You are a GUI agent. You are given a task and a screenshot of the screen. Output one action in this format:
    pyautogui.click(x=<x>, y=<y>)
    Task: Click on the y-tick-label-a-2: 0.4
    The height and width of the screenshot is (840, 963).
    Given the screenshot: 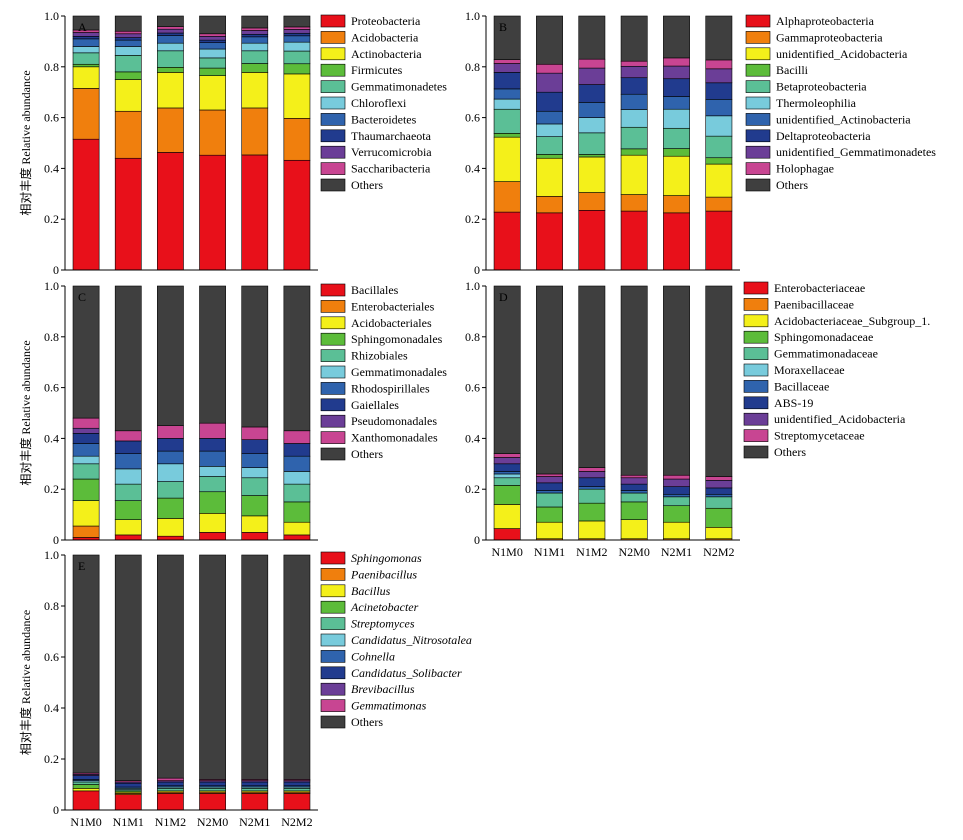 What is the action you would take?
    pyautogui.click(x=51, y=168)
    